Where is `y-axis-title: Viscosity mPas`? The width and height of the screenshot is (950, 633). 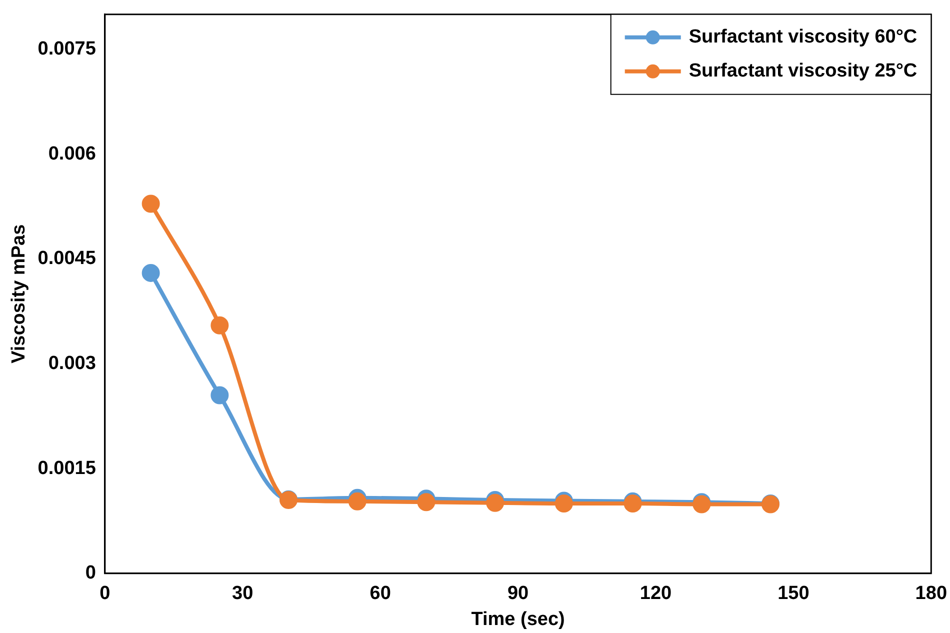
y-axis-title: Viscosity mPas is located at coordinates (19, 294).